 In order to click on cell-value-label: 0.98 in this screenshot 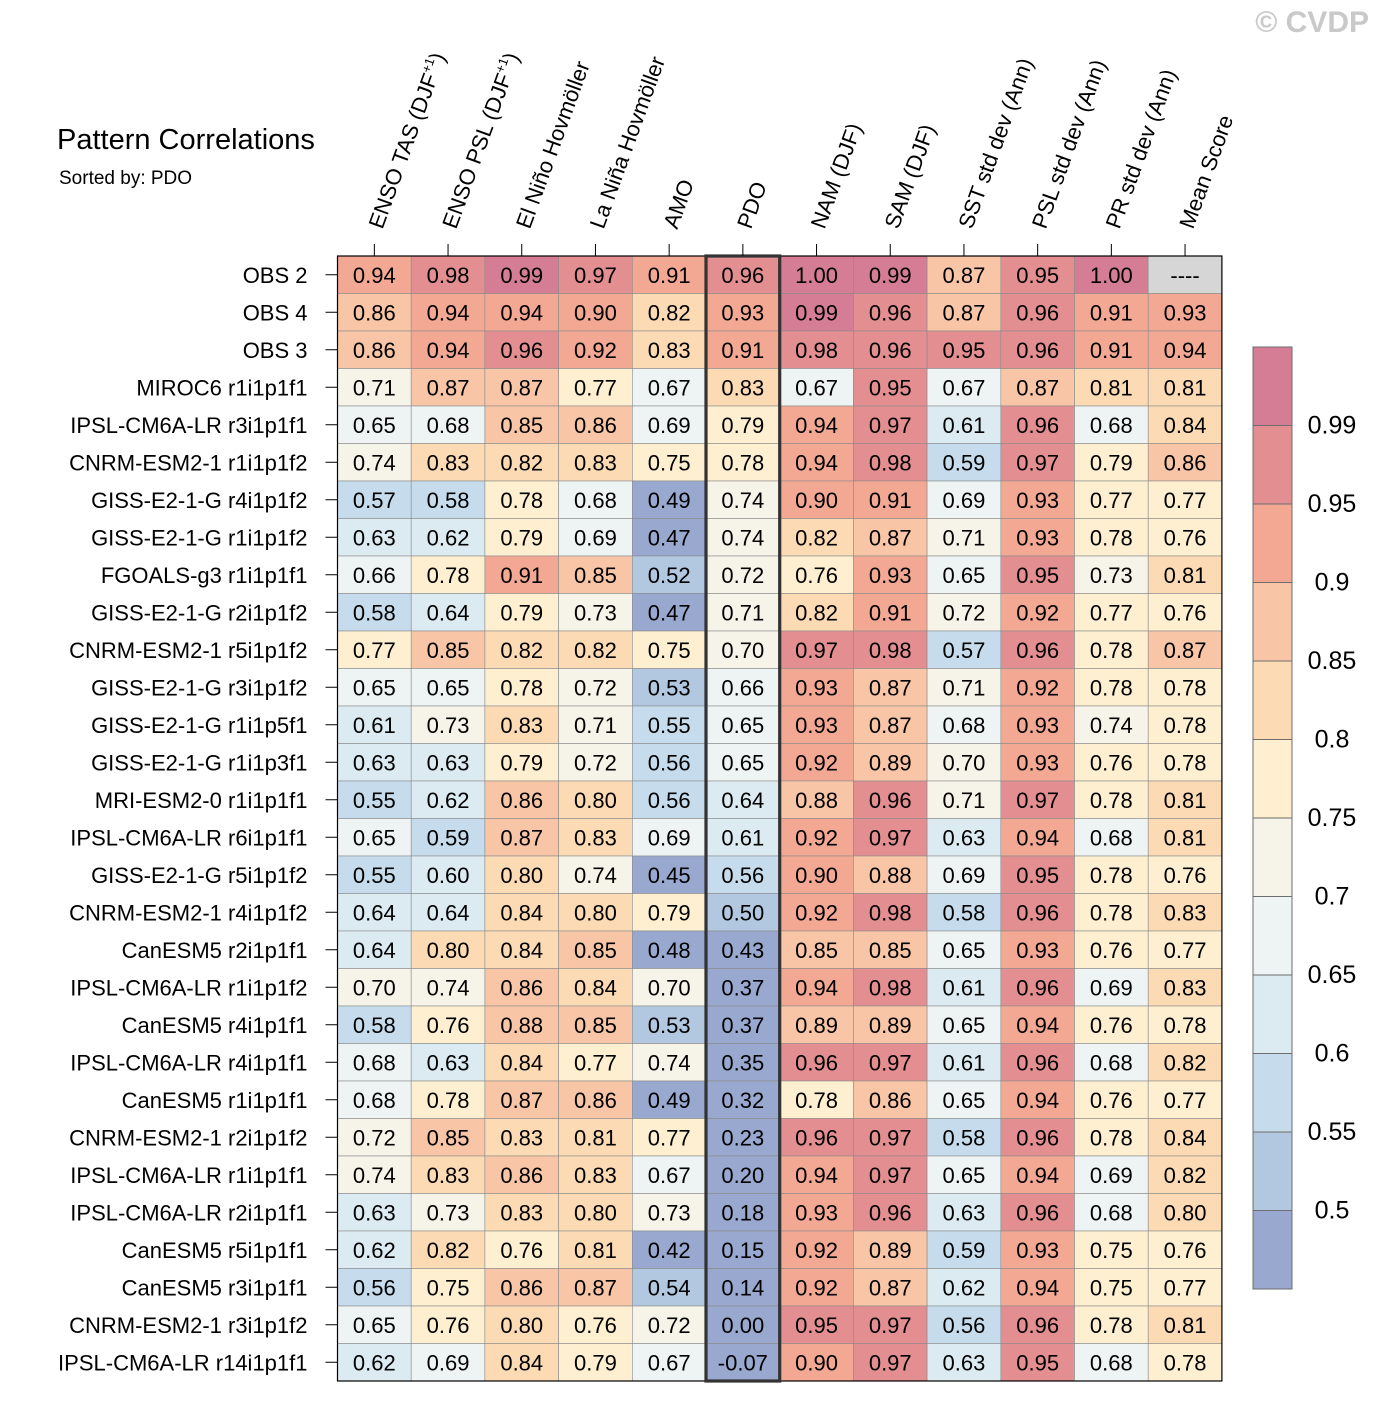, I will do `click(890, 650)`.